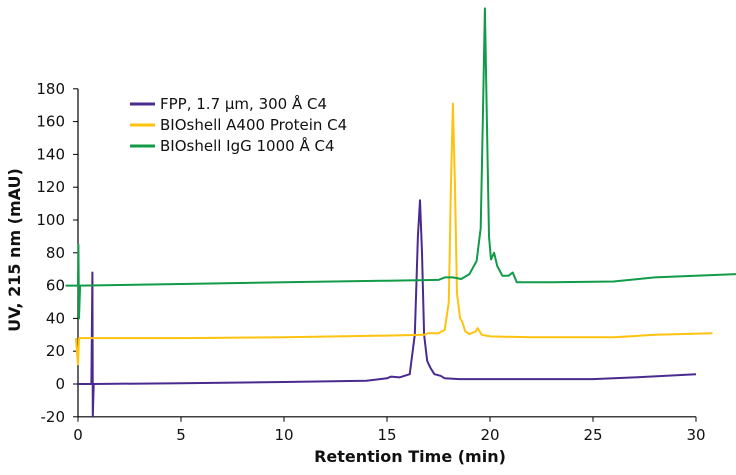  What do you see at coordinates (55, 318) in the screenshot?
I see `y-tick-label: 40` at bounding box center [55, 318].